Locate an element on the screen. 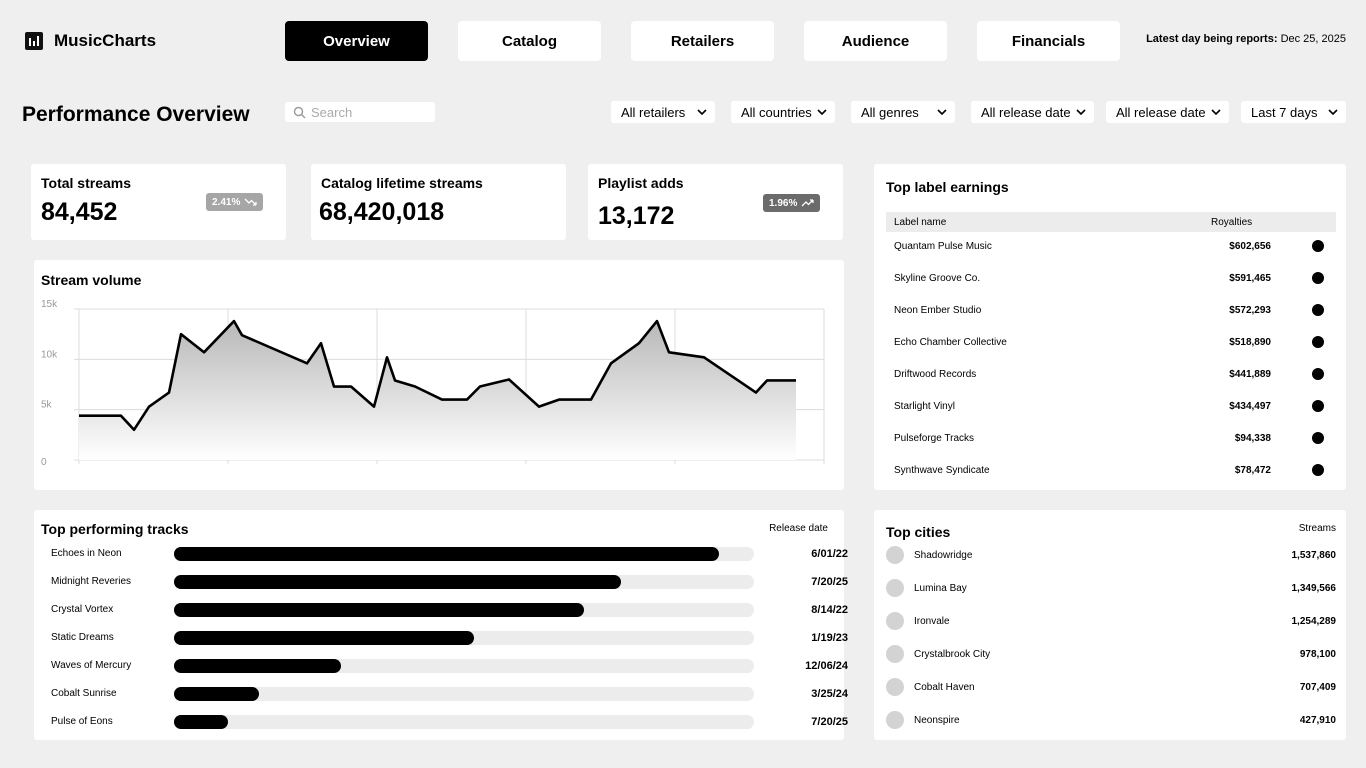  table-header: Label name Royalties is located at coordinates (1111, 222).